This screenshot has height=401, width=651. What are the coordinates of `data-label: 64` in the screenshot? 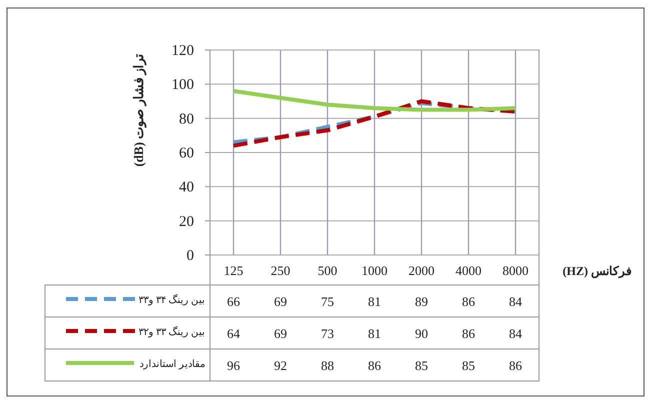 It's located at (233, 333).